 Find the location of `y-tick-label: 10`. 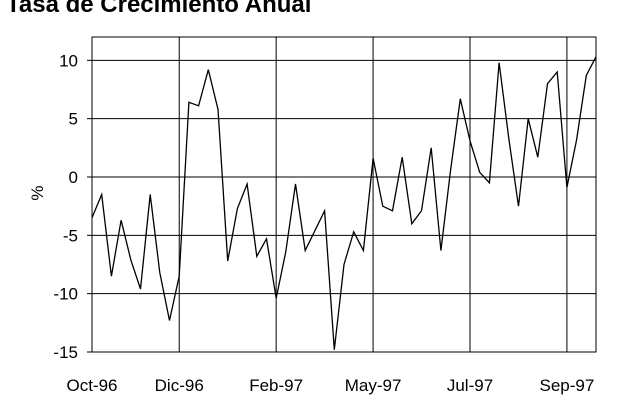

y-tick-label: 10 is located at coordinates (68, 60).